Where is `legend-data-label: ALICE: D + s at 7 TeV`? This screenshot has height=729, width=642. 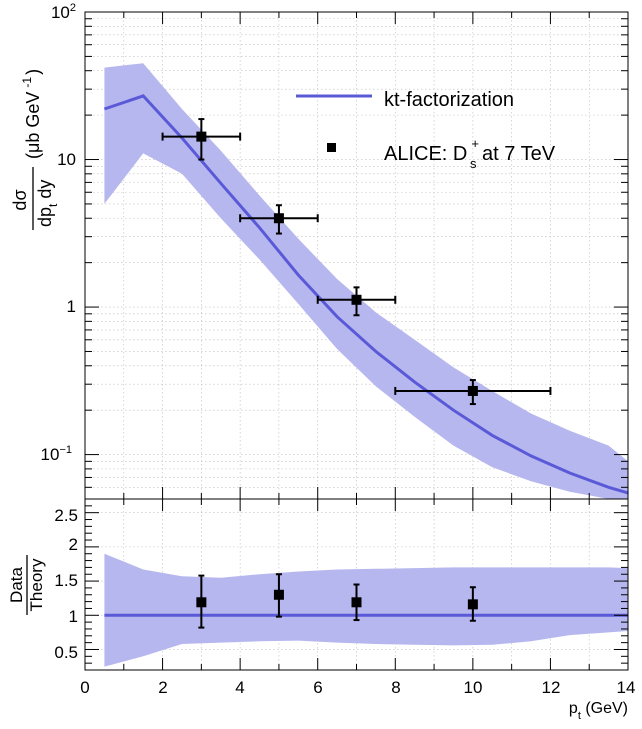
legend-data-label: ALICE: D + s at 7 TeV is located at coordinates (470, 153).